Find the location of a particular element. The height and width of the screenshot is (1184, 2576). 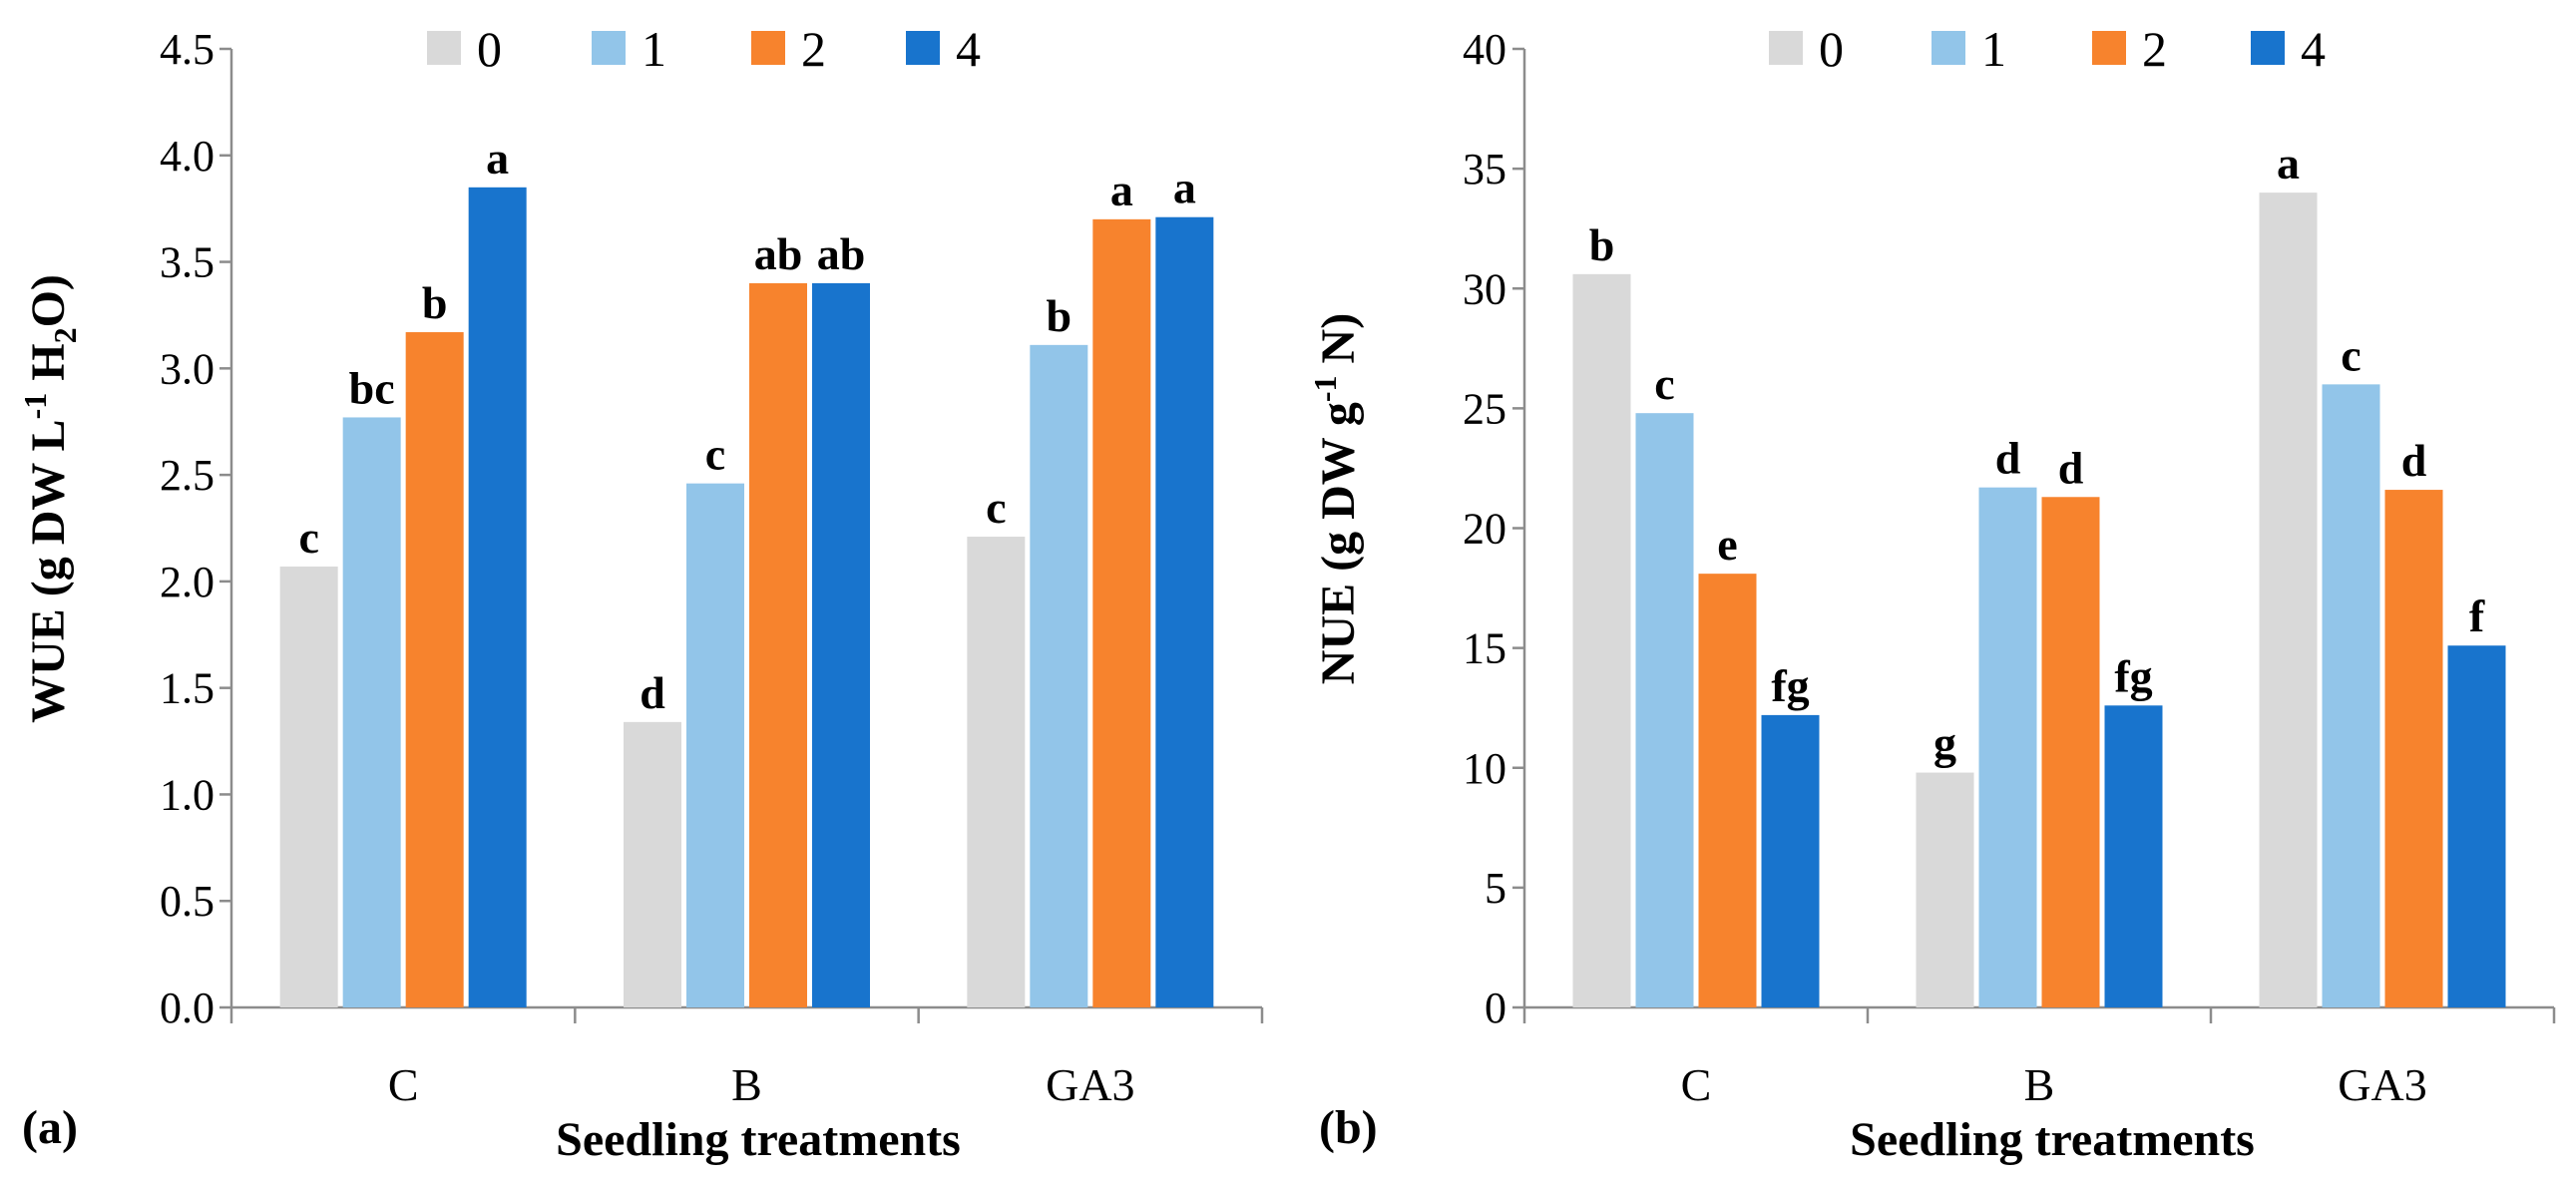

y-axis-title: NUE (g DW g-1 N) is located at coordinates (1336, 498).